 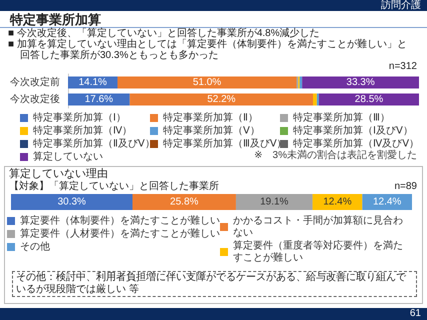 What do you see at coordinates (68, 156) in the screenshot?
I see `legend-label: 算定していない` at bounding box center [68, 156].